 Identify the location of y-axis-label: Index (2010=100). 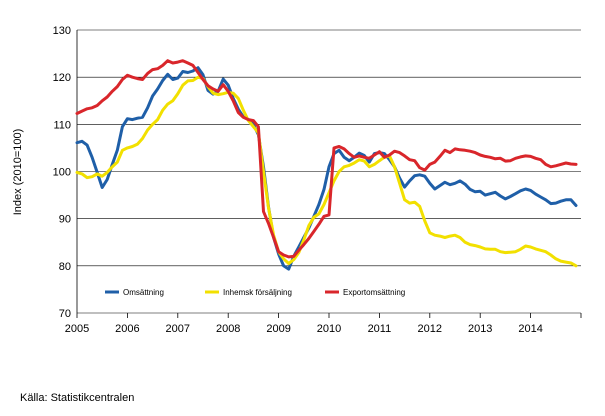
(18, 172).